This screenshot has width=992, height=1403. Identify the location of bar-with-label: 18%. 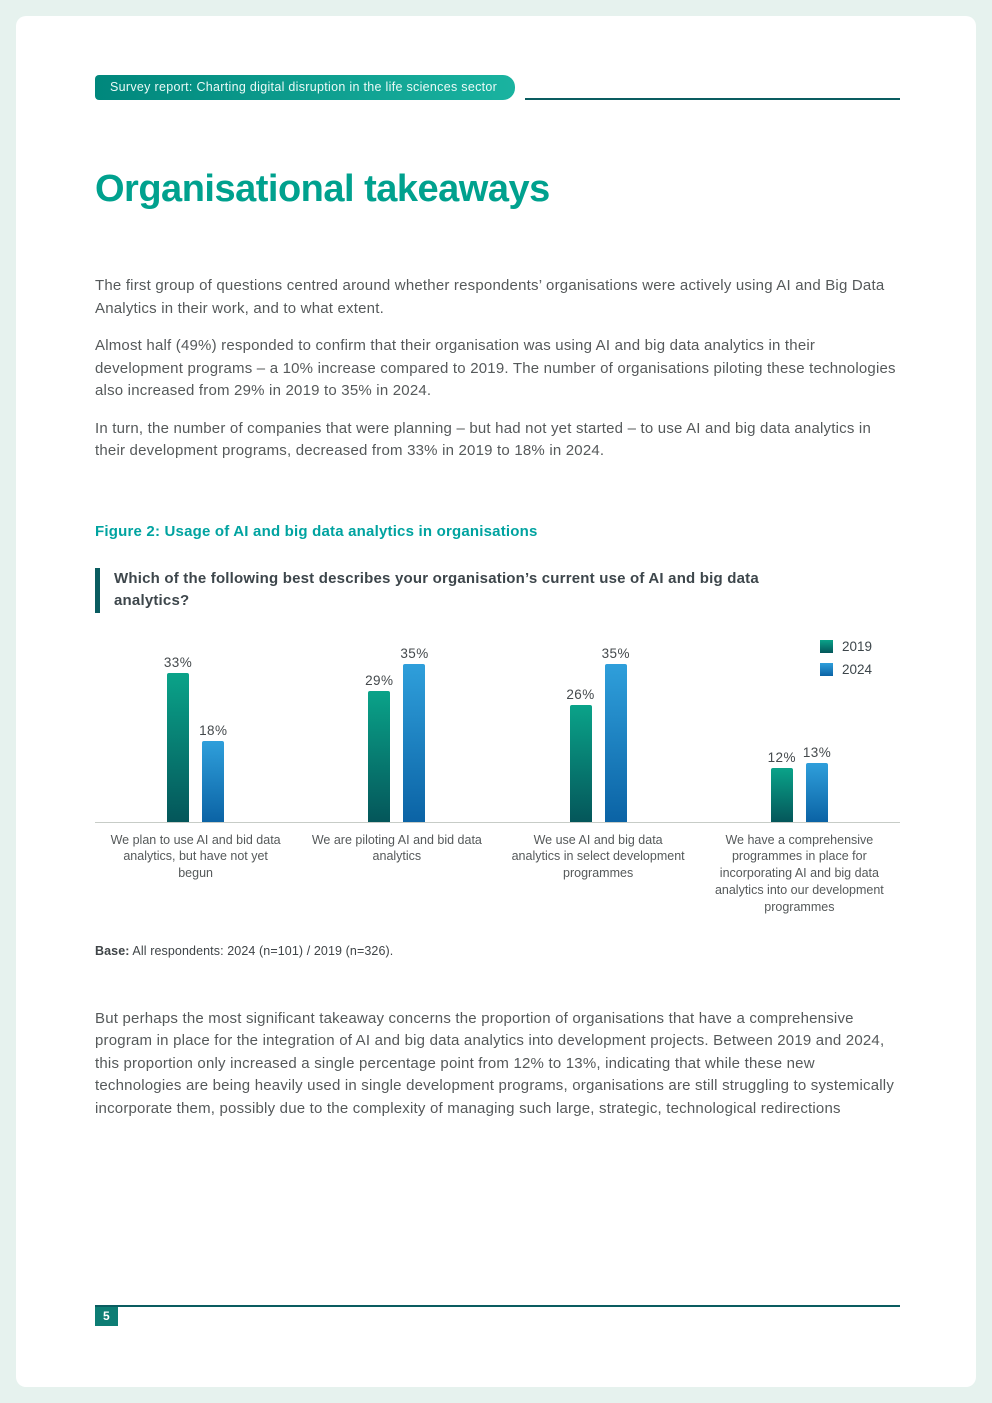
(213, 772).